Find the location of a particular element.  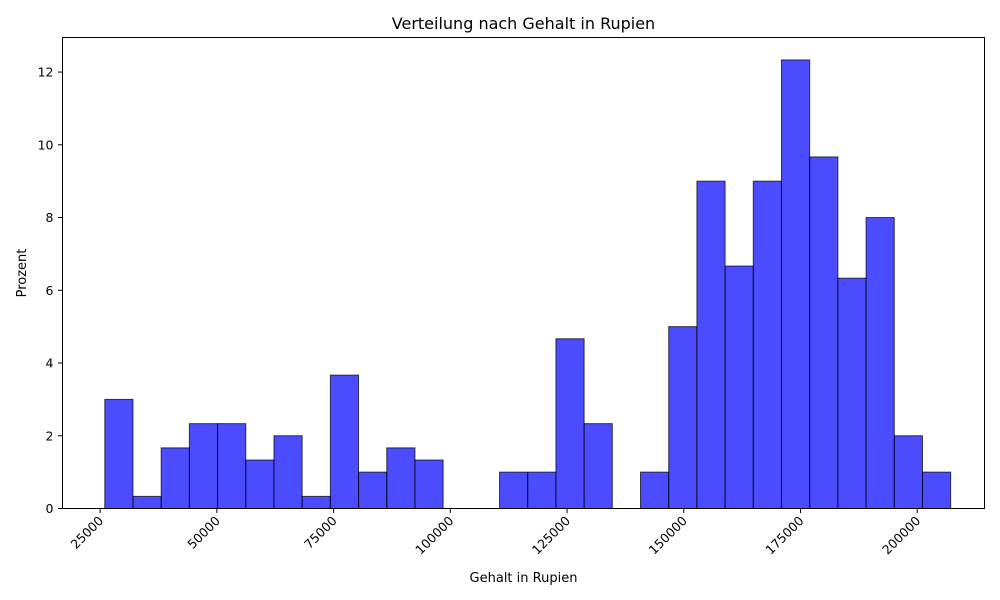

x-tick-label: 150000 is located at coordinates (668, 535).